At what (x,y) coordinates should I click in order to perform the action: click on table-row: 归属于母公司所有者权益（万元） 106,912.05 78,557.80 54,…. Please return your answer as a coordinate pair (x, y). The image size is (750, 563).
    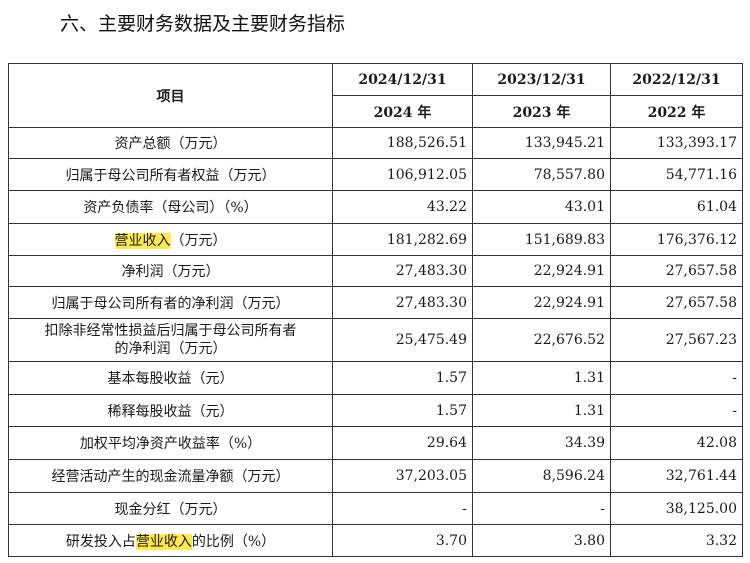
    Looking at the image, I should click on (375, 174).